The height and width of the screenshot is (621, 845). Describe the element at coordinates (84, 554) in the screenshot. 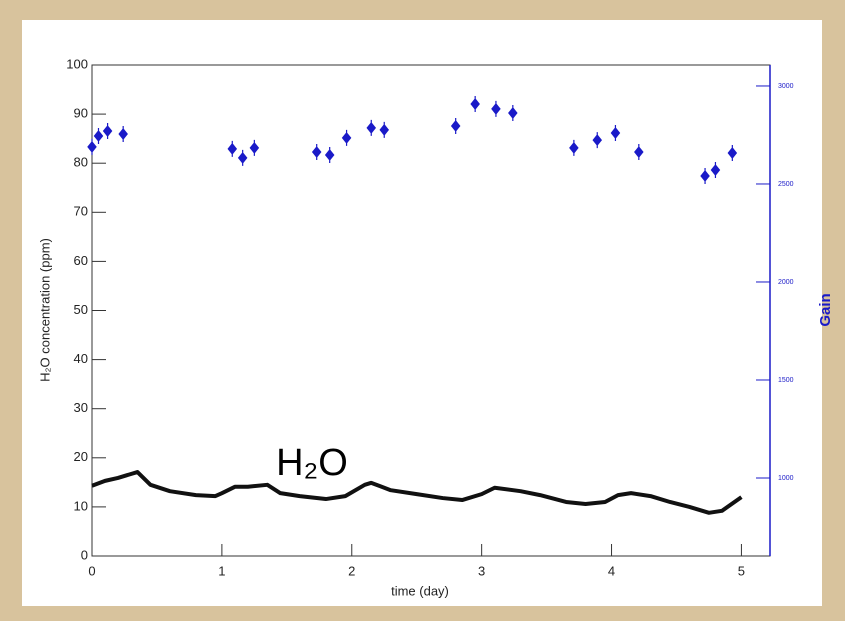

I see `y-tick-label: 0` at that location.